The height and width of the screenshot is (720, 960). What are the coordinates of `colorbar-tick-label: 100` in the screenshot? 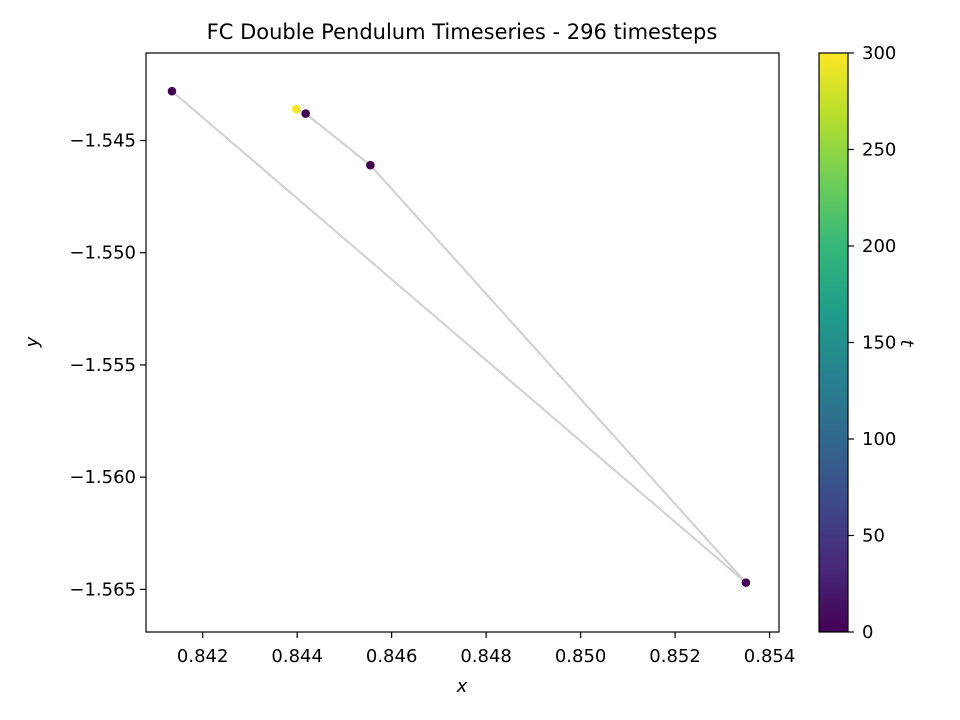 It's located at (879, 439).